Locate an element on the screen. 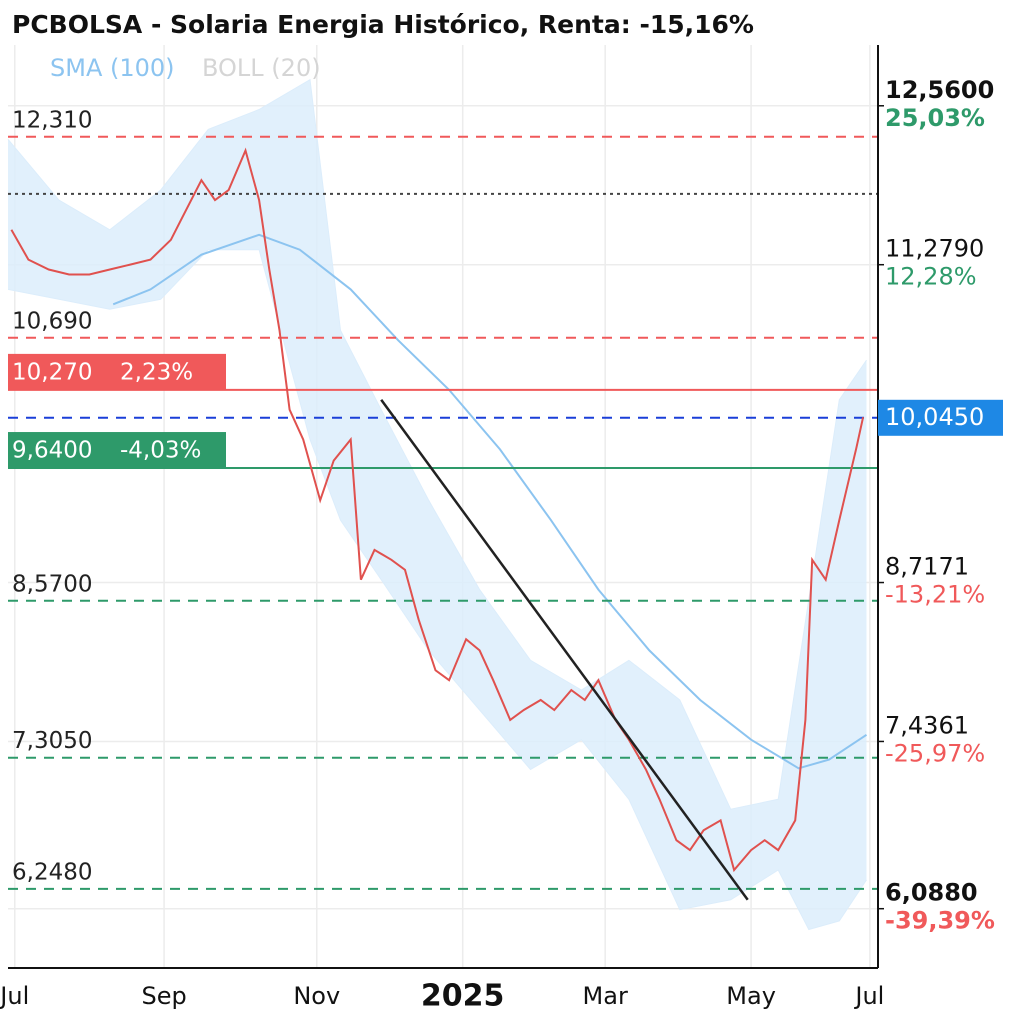 This screenshot has height=1025, width=1020. level-label: 10,270 is located at coordinates (52, 372).